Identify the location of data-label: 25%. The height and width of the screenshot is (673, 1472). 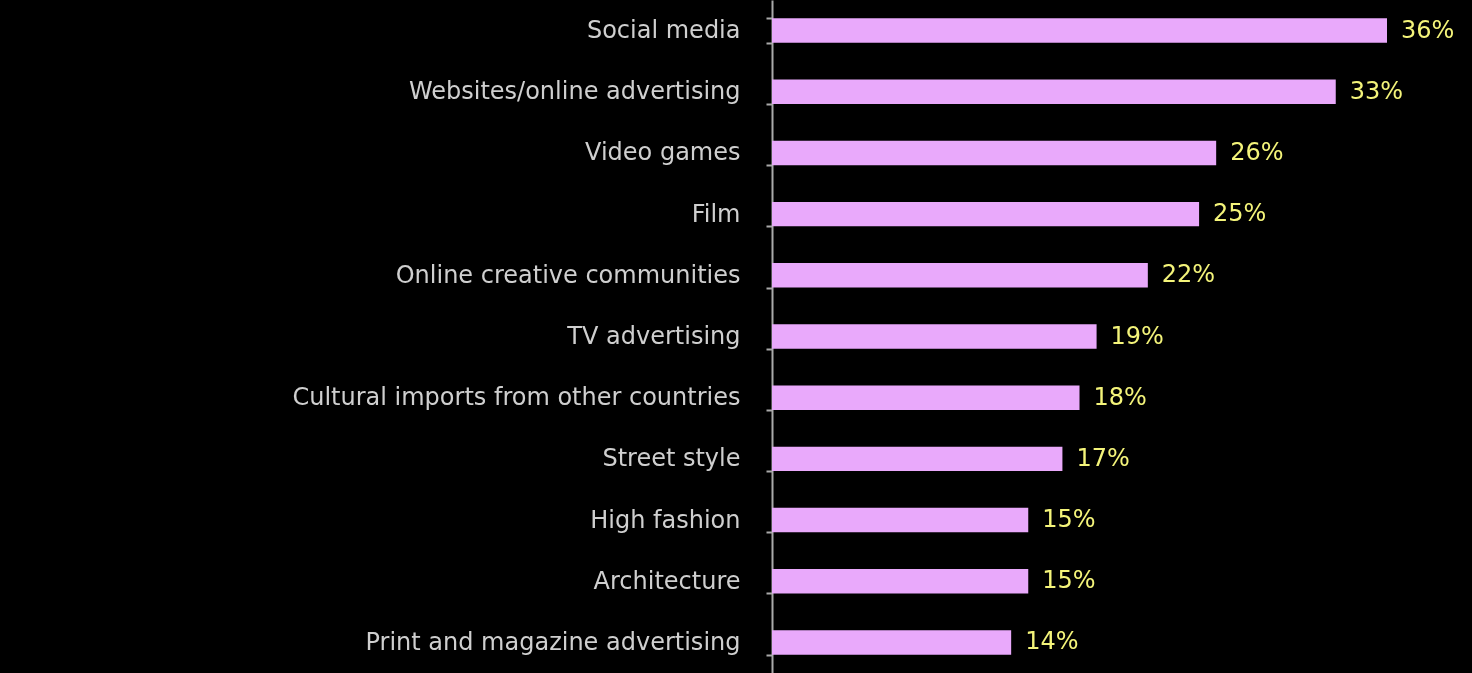
(1240, 213).